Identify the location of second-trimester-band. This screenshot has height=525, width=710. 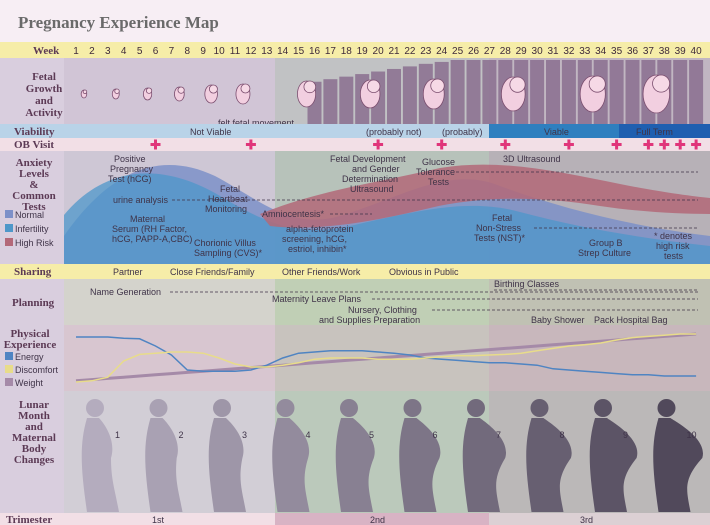
(382, 519).